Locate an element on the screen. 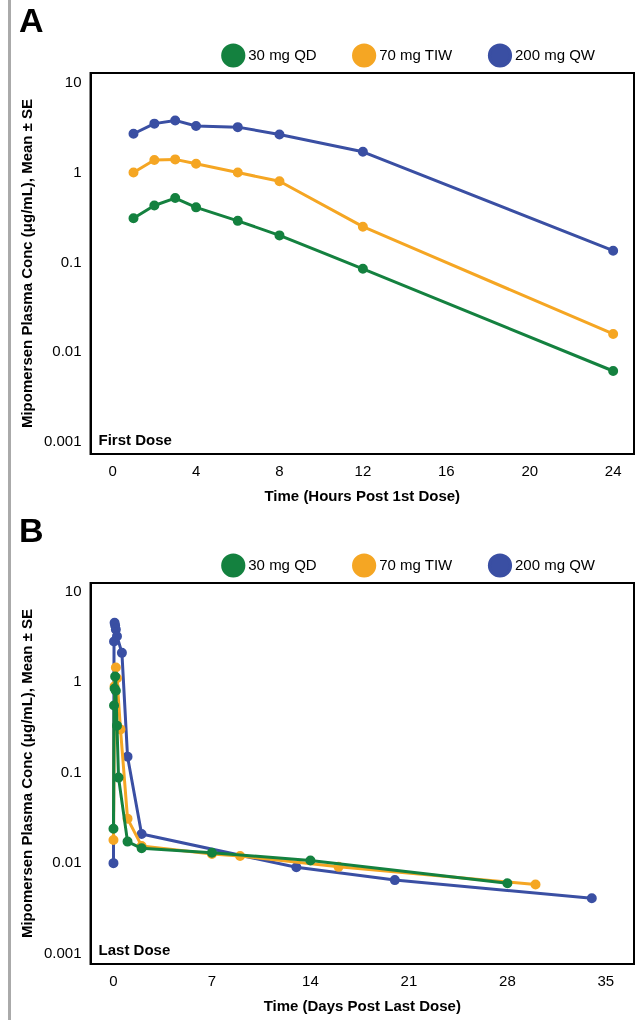  x-tick-label: 21 is located at coordinates (409, 981).